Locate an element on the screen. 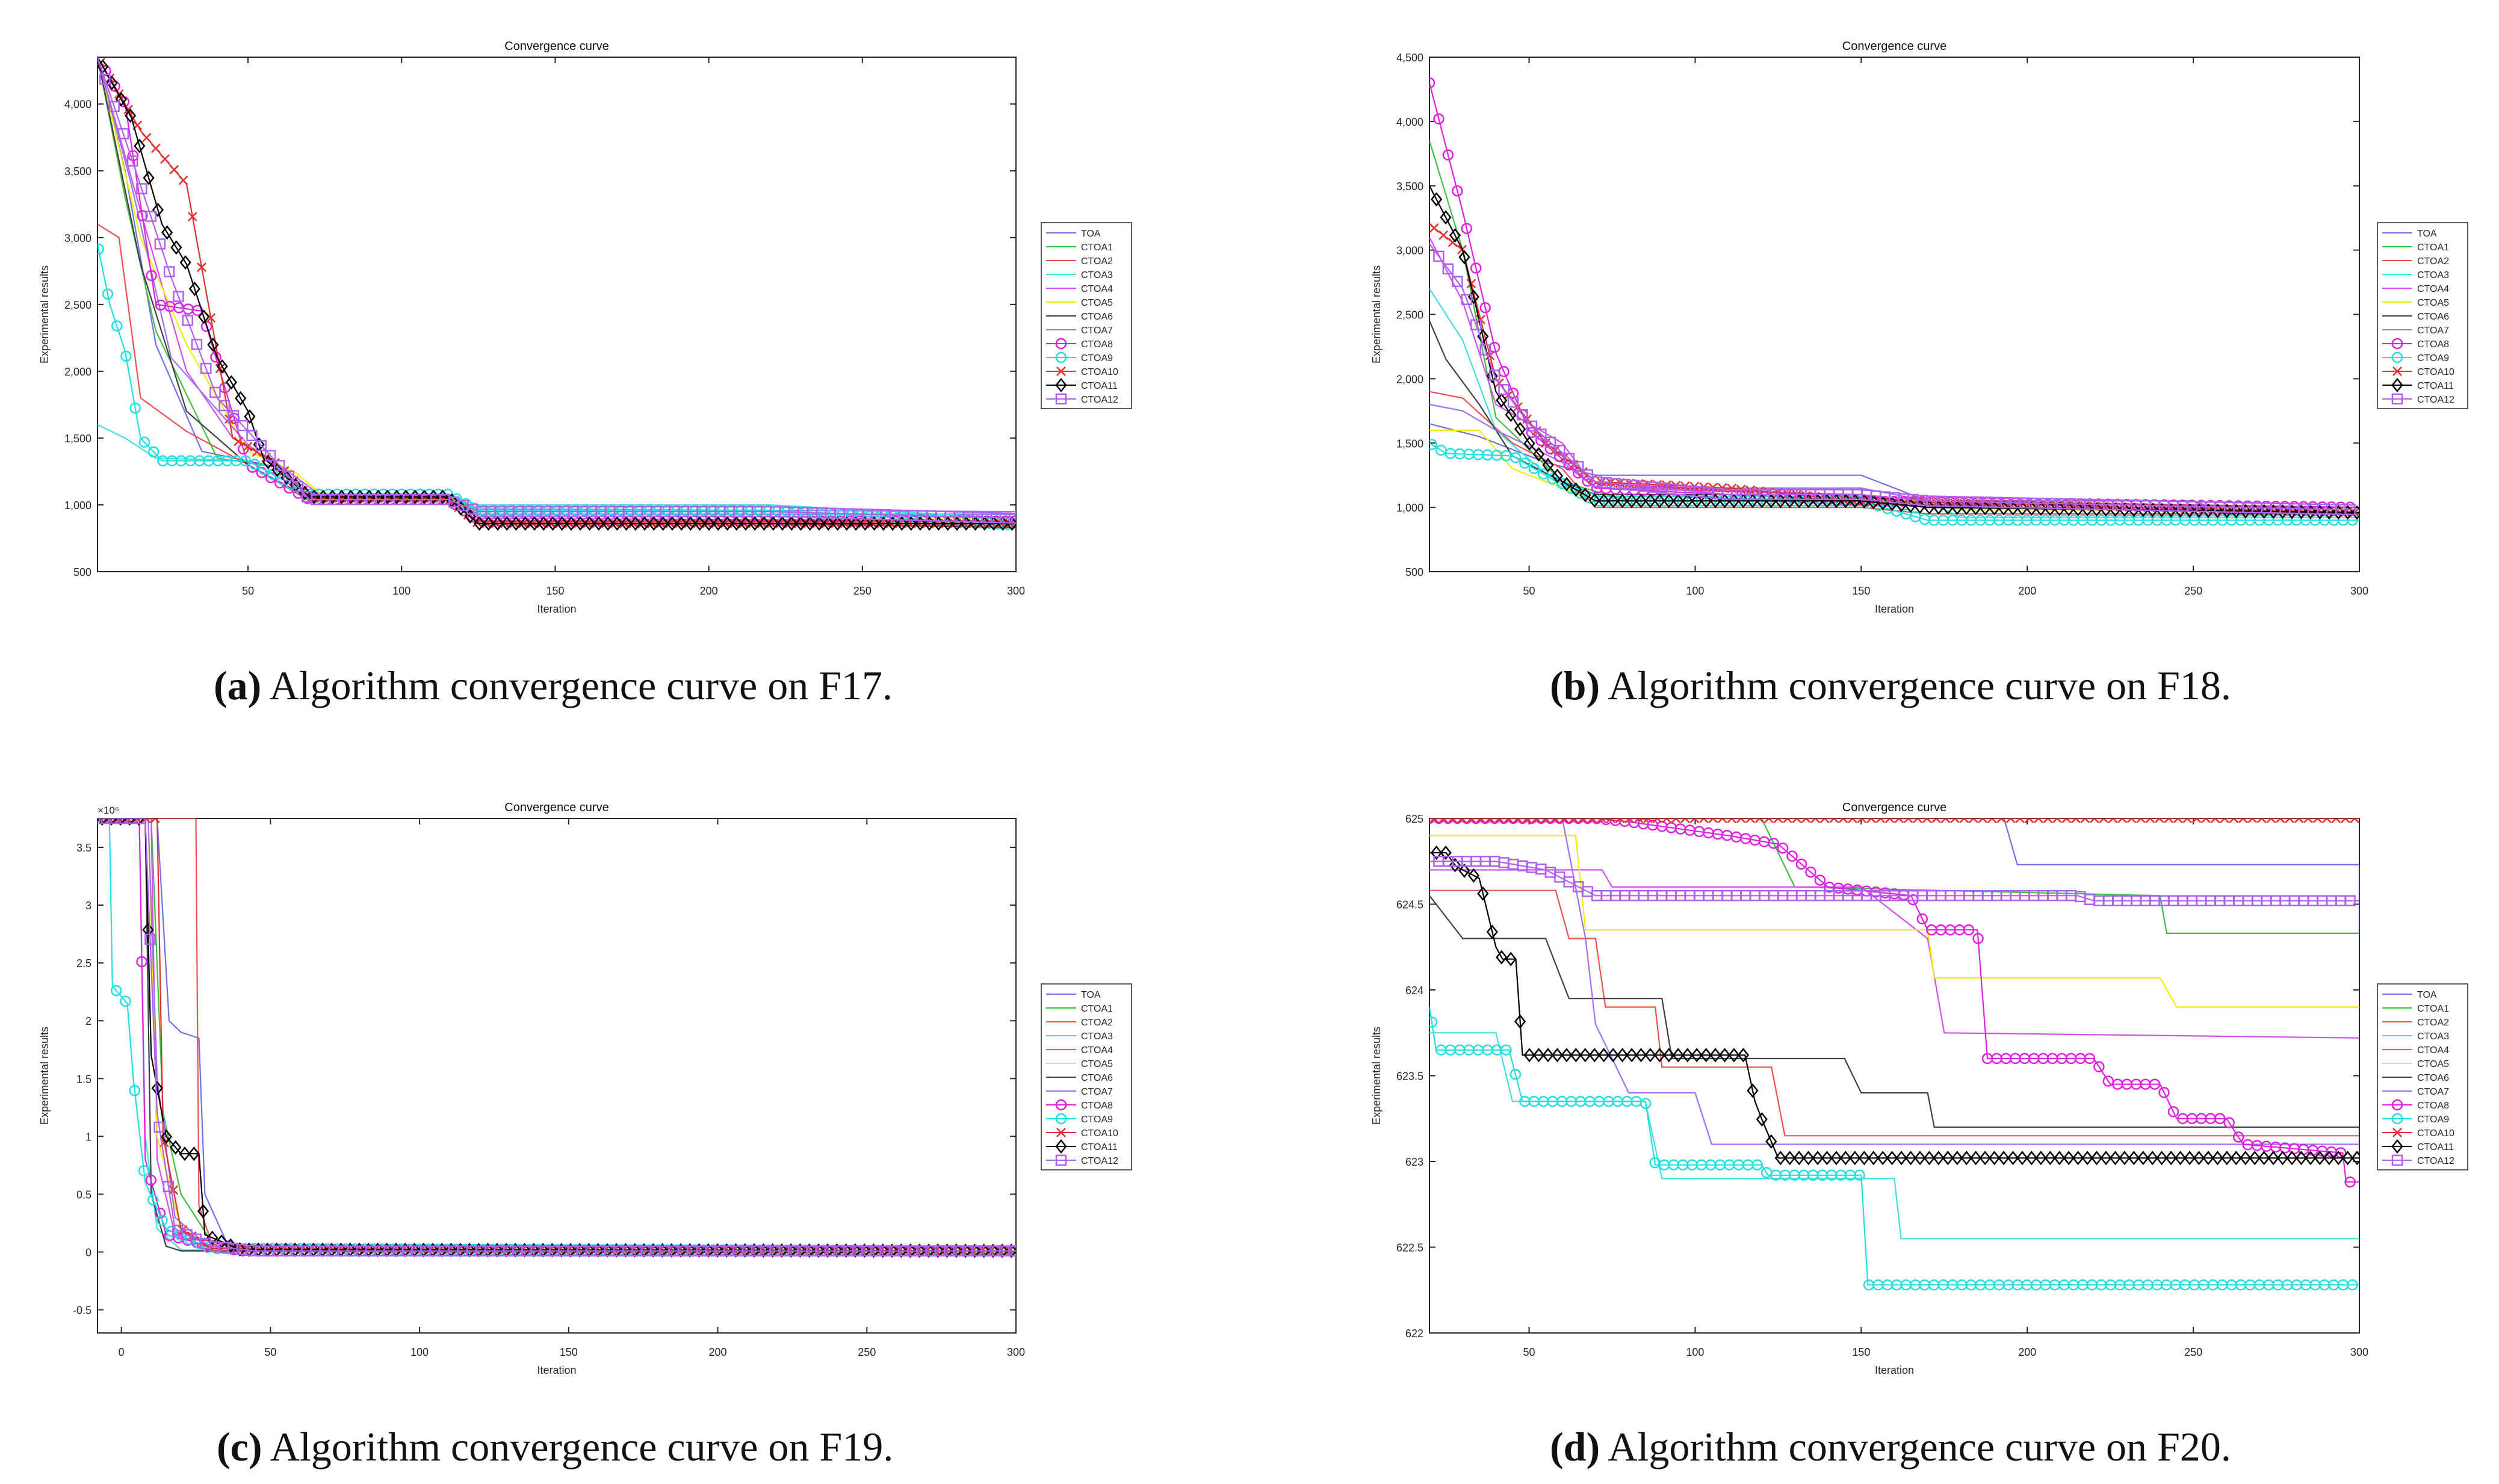  legend-label: CTOA4 is located at coordinates (1097, 1050).